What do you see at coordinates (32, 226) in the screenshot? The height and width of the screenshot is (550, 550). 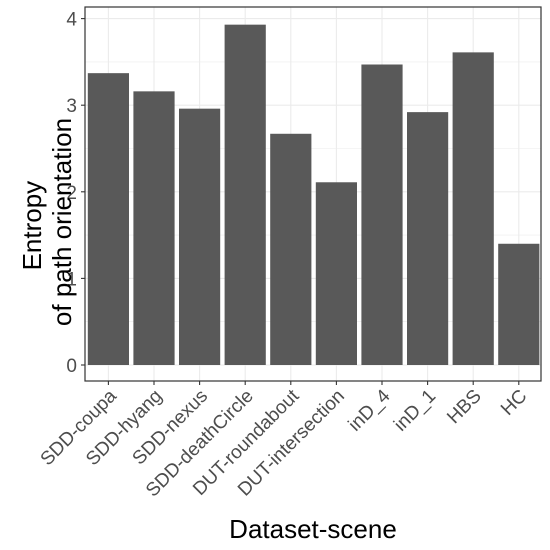 I see `y-axis-title-line-1: Entropy` at bounding box center [32, 226].